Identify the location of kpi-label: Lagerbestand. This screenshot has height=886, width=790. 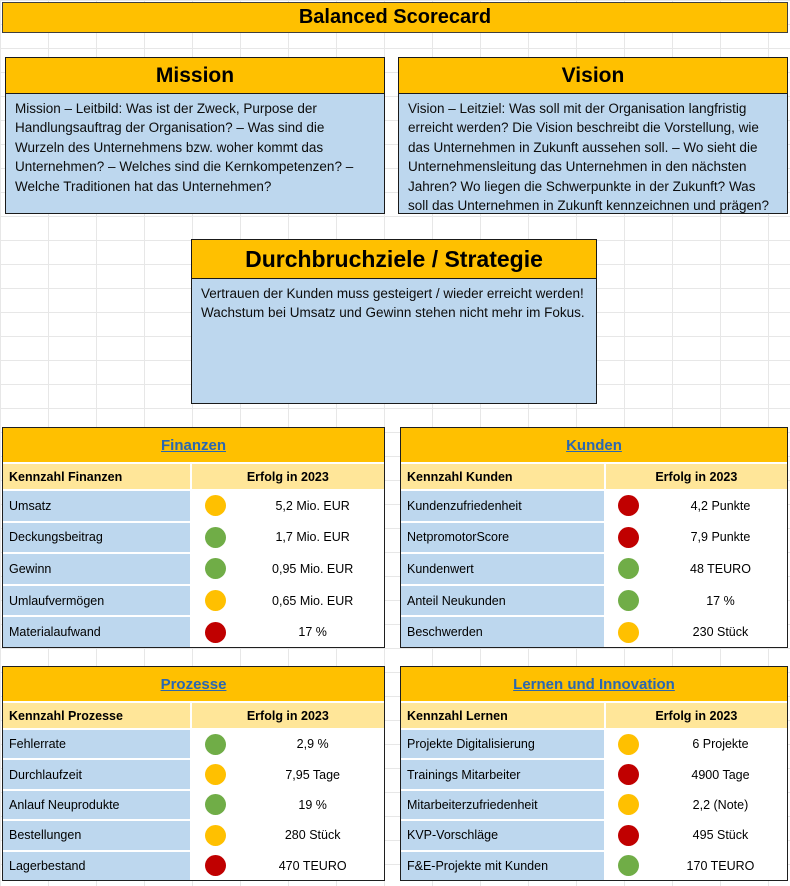
(96, 865).